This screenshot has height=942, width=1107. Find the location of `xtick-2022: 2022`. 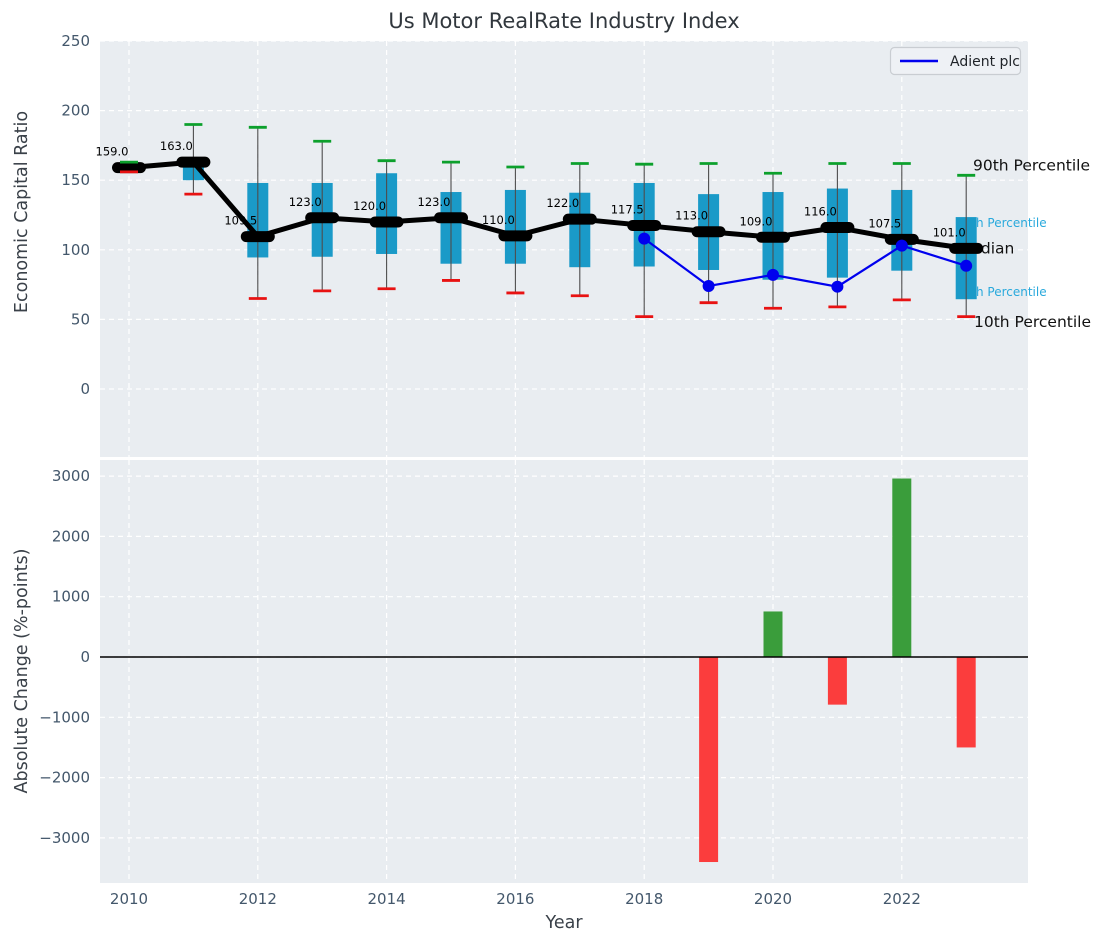

xtick-2022: 2022 is located at coordinates (902, 899).